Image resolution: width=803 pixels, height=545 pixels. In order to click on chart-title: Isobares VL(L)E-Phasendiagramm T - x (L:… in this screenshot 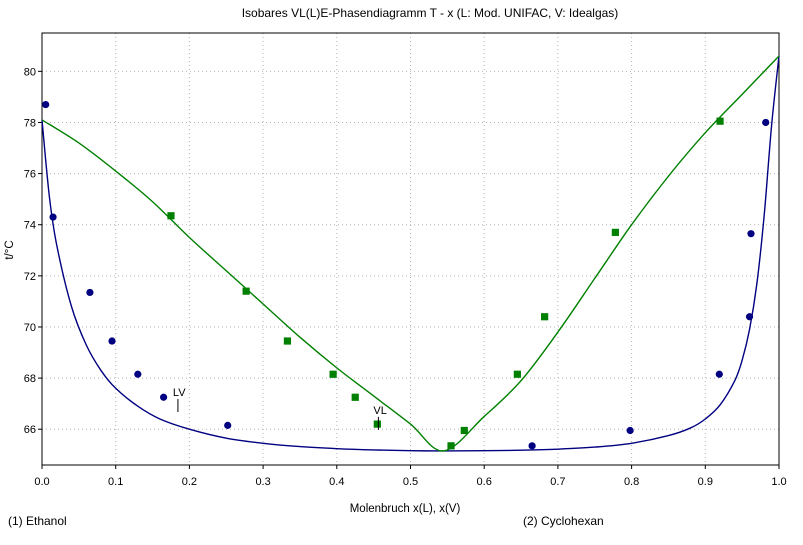, I will do `click(430, 13)`.